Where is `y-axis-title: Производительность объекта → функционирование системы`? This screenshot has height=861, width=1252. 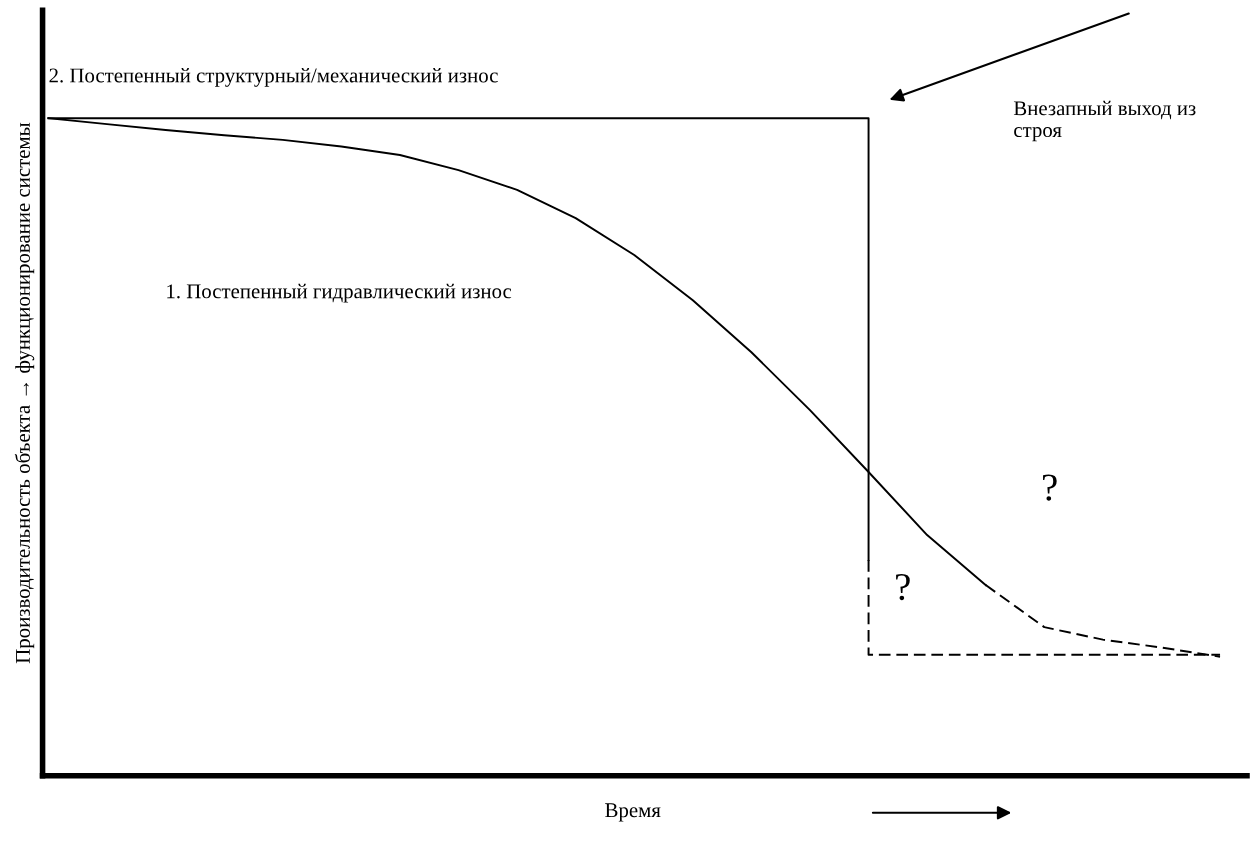
y-axis-title: Производительность объекта → функционирование системы is located at coordinates (24, 393).